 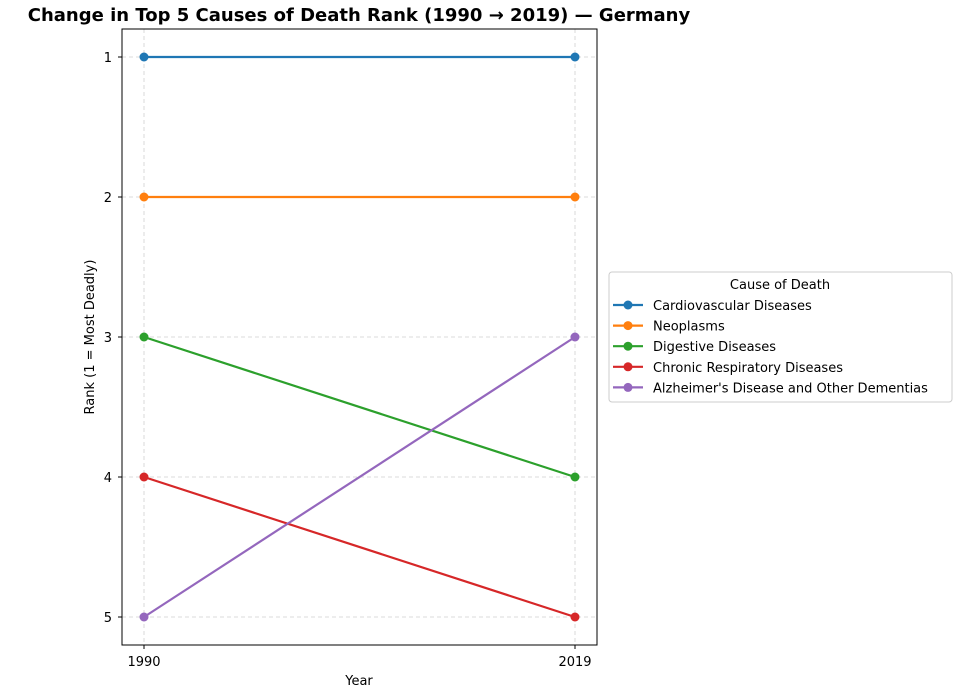 I want to click on y-axis-label: Rank (1 = Most Deadly), so click(x=90, y=337).